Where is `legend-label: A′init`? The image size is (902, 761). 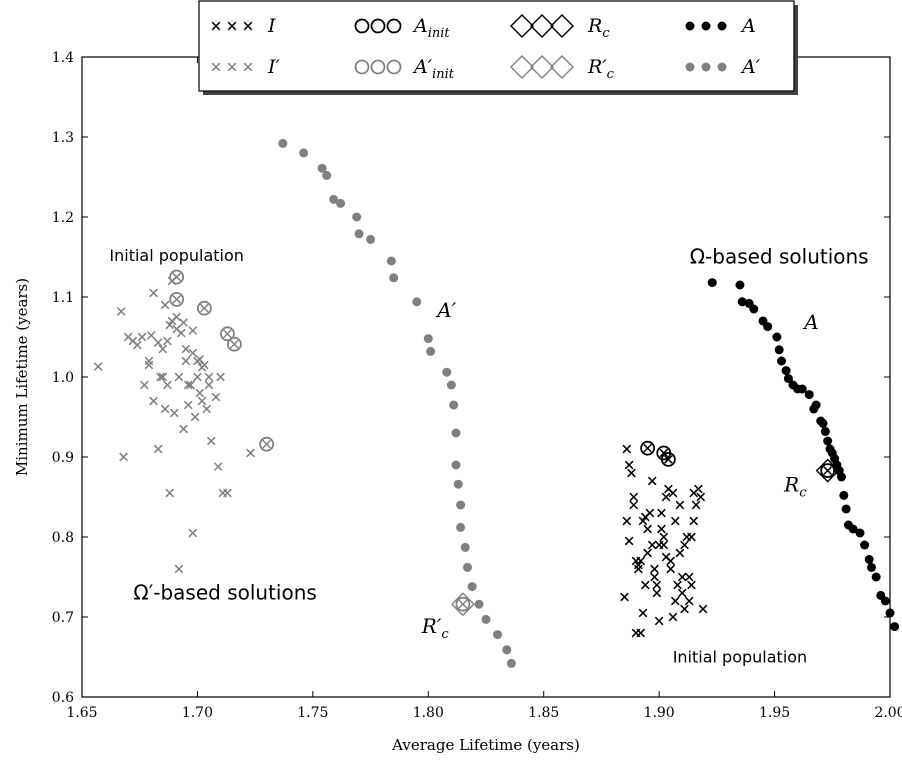 legend-label: A′init is located at coordinates (433, 69).